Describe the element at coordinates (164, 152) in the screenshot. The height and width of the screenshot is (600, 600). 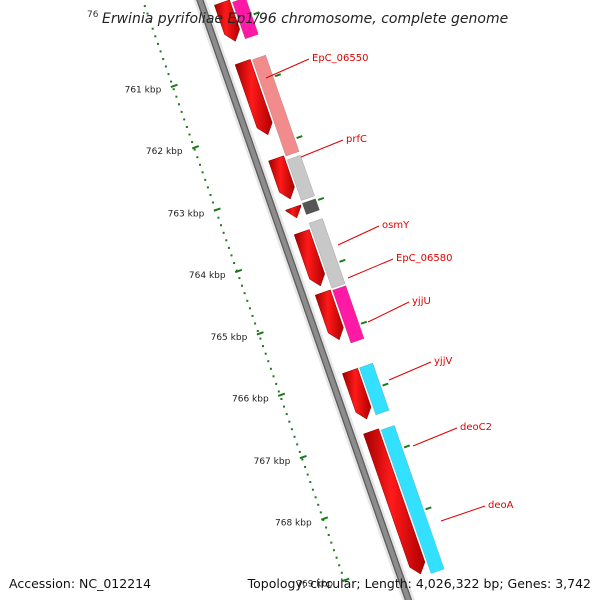
I see `ruler-tick-label: 762 kbp` at that location.